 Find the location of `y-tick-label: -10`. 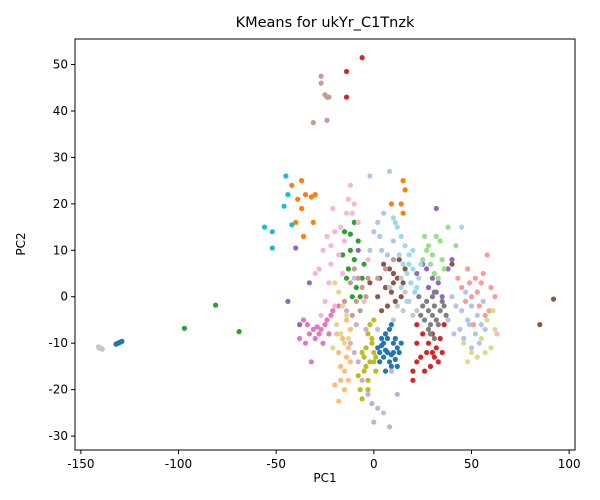

y-tick-label: -10 is located at coordinates (58, 343).